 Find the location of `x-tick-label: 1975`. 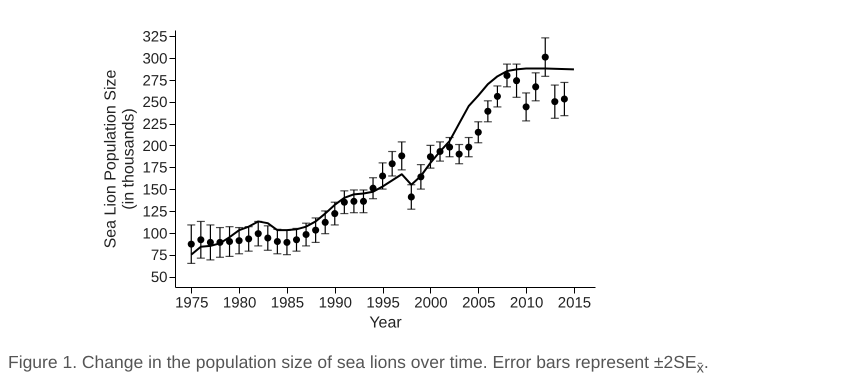

x-tick-label: 1975 is located at coordinates (191, 303).